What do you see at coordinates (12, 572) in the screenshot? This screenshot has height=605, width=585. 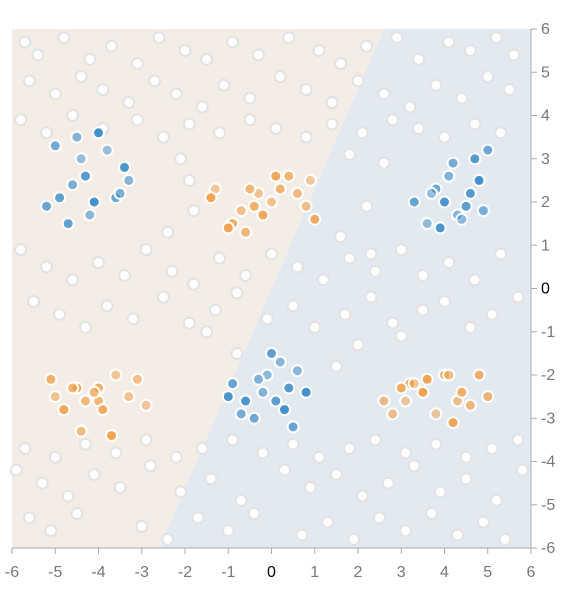 I see `x-tick-label: -6` at bounding box center [12, 572].